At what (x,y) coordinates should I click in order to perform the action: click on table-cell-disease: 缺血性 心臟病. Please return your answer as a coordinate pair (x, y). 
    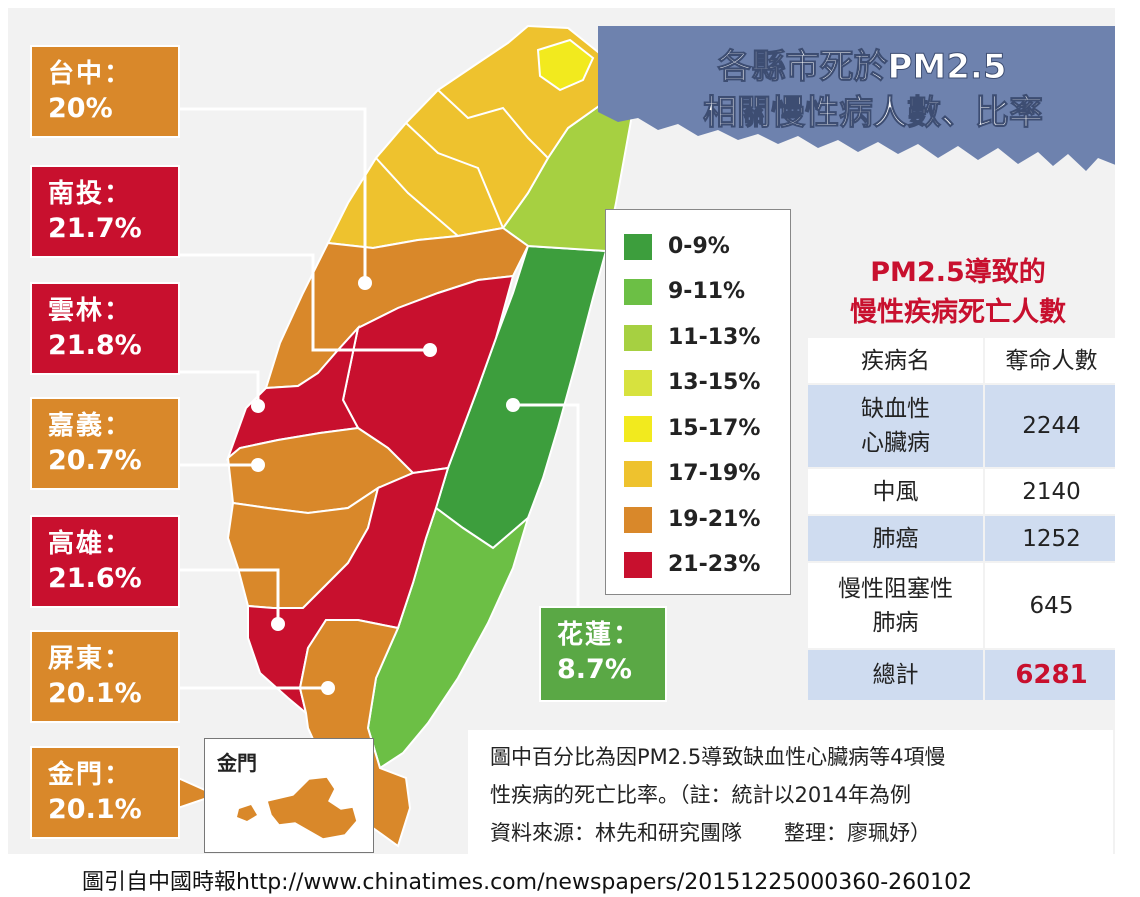
    Looking at the image, I should click on (895, 426).